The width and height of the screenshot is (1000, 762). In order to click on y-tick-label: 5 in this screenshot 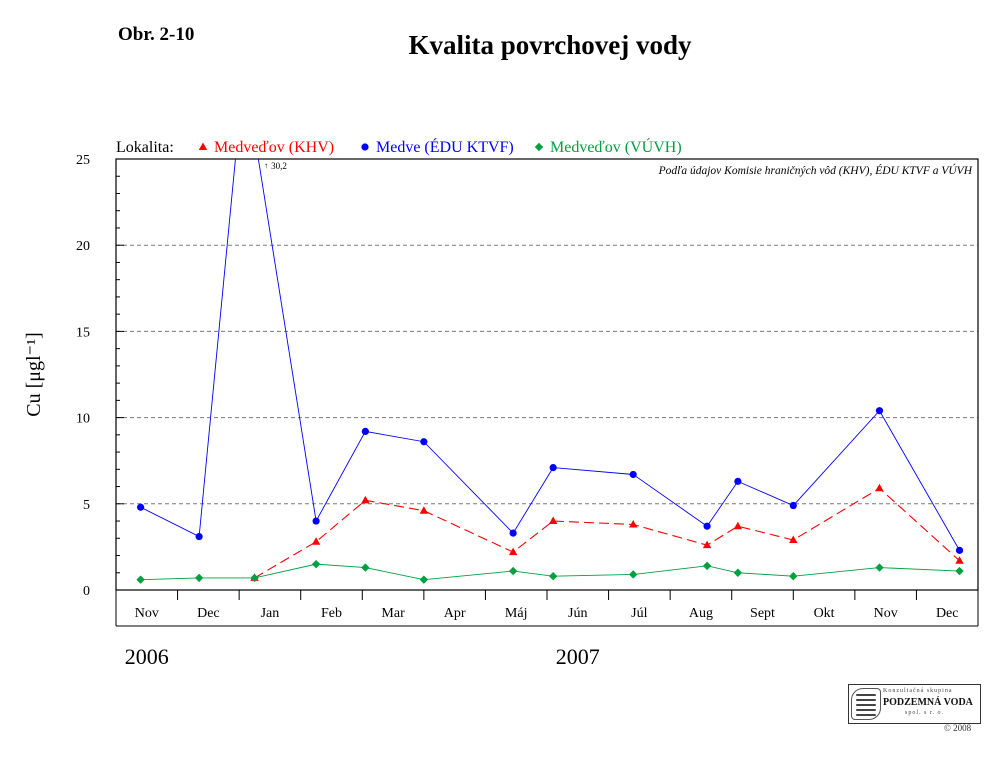, I will do `click(86, 505)`.